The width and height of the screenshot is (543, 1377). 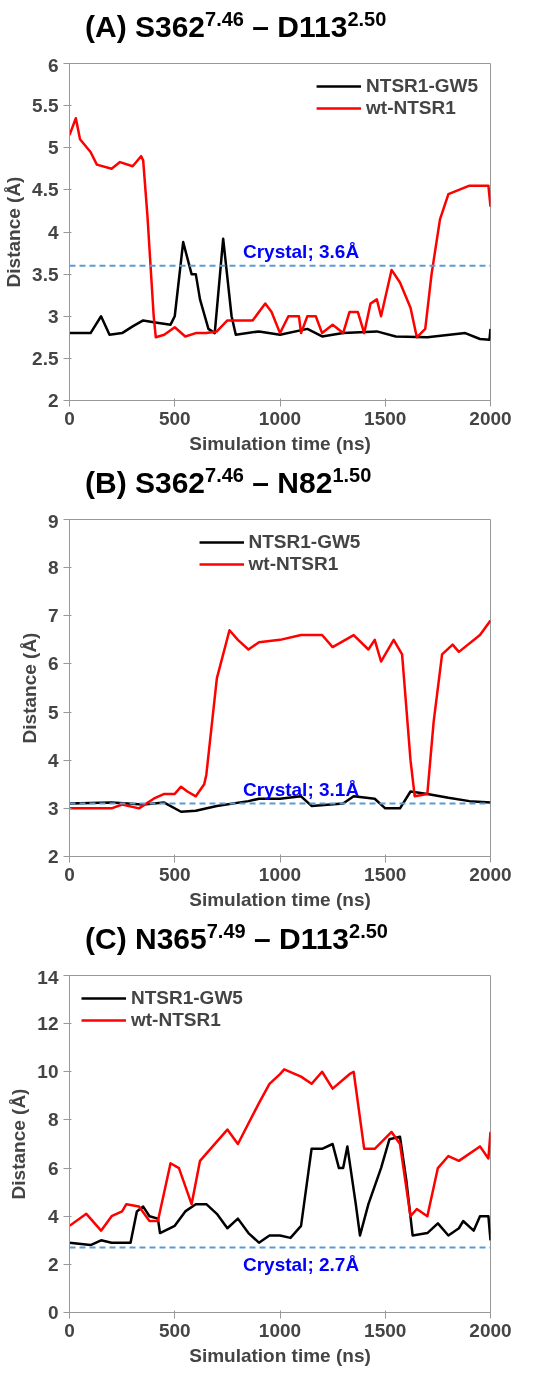 What do you see at coordinates (301, 251) in the screenshot?
I see `ref-line-label: Crystal; 3.6Å` at bounding box center [301, 251].